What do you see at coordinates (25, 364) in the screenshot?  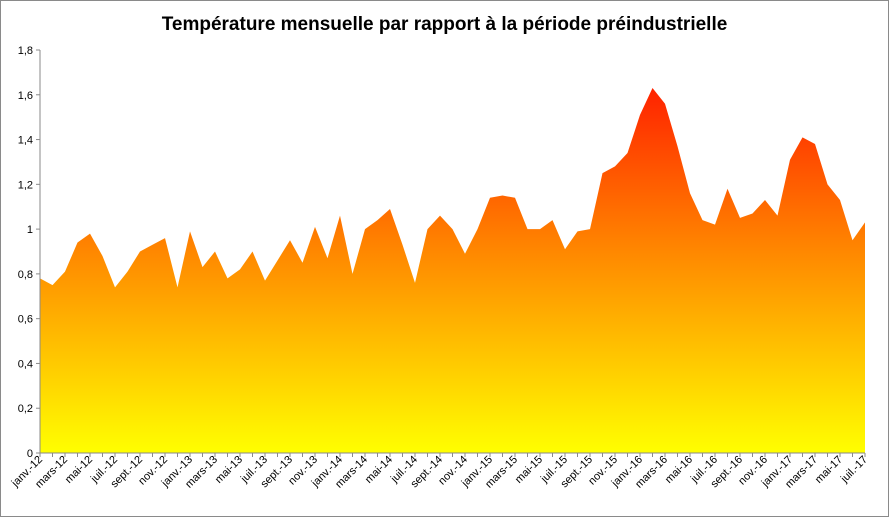 I see `y-tick-label: 0,4` at bounding box center [25, 364].